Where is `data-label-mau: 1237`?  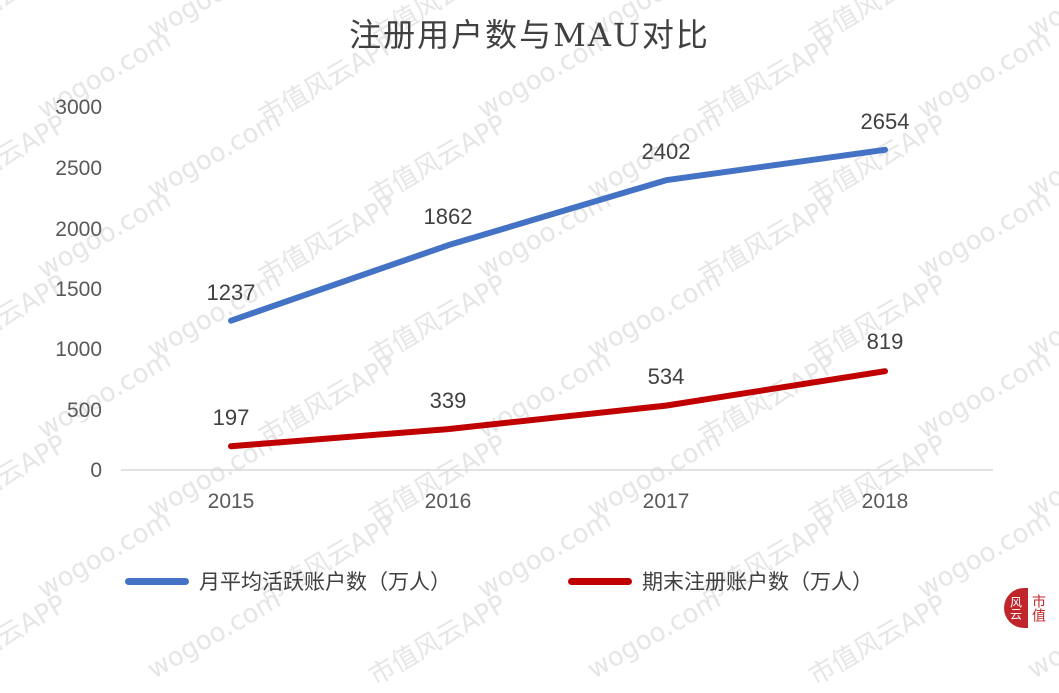 data-label-mau: 1237 is located at coordinates (231, 292).